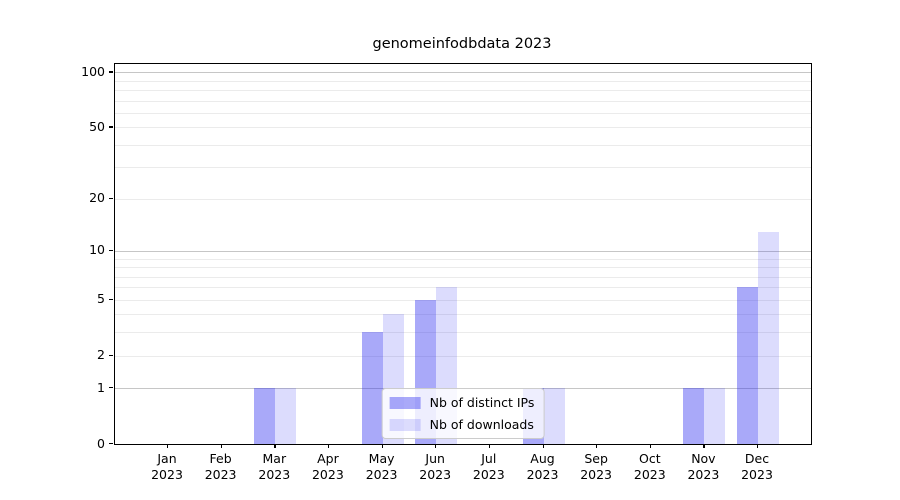 The width and height of the screenshot is (900, 500). Describe the element at coordinates (275, 446) in the screenshot. I see `x-tick-mar` at that location.